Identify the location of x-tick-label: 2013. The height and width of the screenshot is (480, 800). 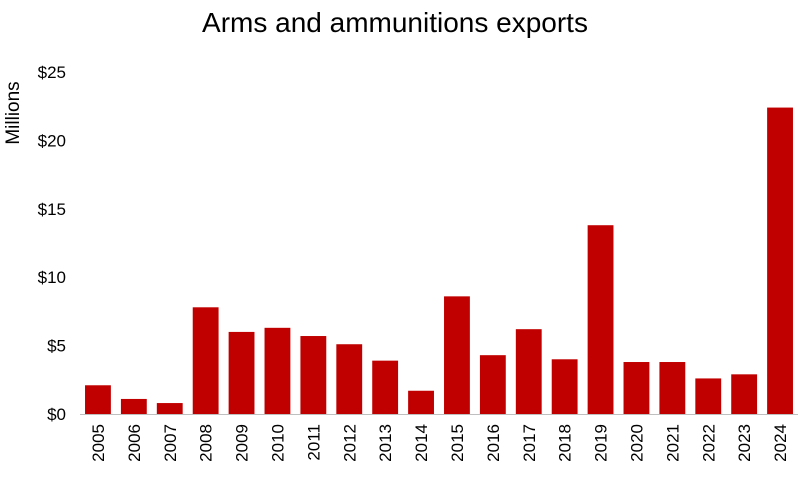
(385, 443).